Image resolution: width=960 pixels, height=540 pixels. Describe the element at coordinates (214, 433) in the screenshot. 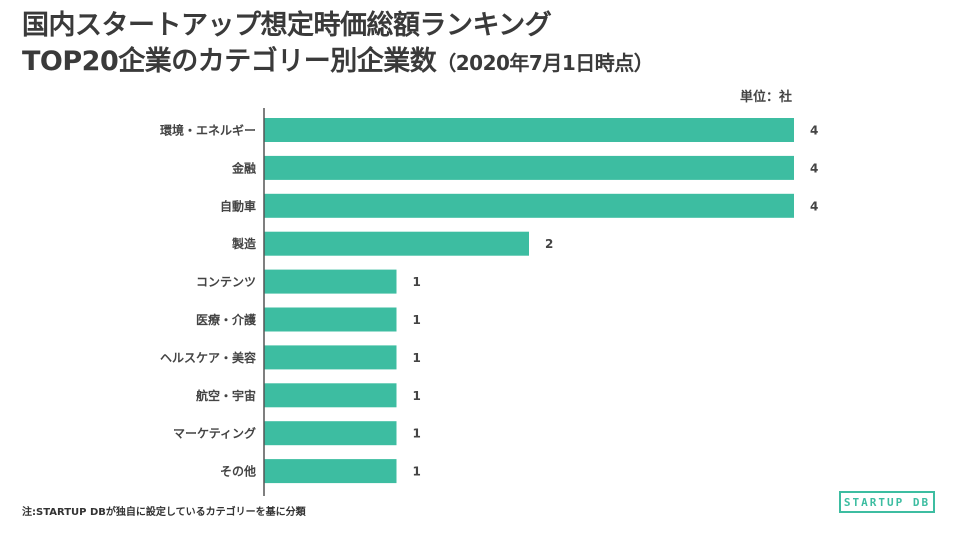

I see `category-label-8: マーケティング` at that location.